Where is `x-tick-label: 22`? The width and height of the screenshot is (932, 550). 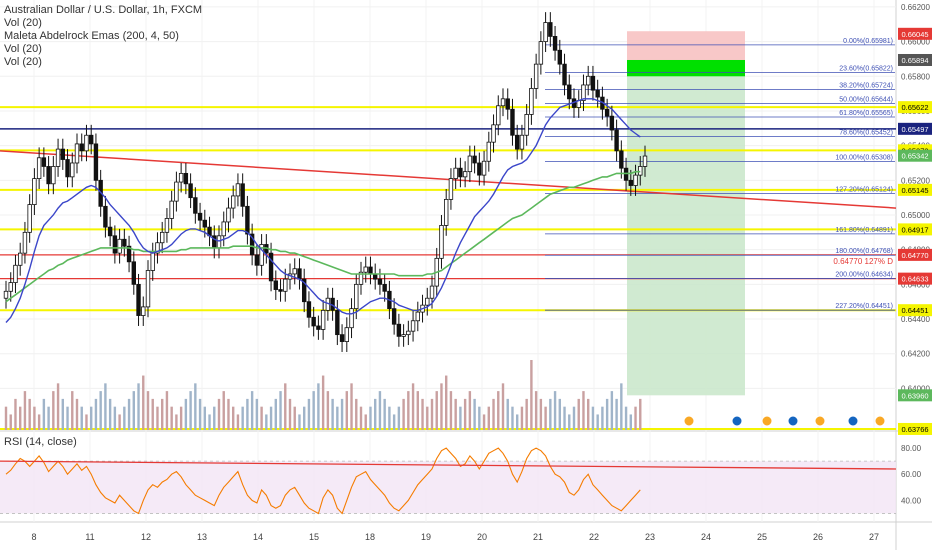
x-tick-label: 22 is located at coordinates (594, 537).